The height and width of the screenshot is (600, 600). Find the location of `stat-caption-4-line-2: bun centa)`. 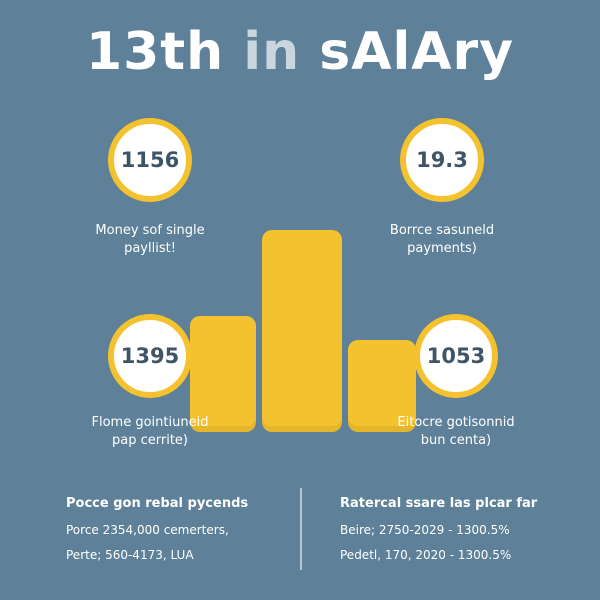

stat-caption-4-line-2: bun centa) is located at coordinates (456, 440).